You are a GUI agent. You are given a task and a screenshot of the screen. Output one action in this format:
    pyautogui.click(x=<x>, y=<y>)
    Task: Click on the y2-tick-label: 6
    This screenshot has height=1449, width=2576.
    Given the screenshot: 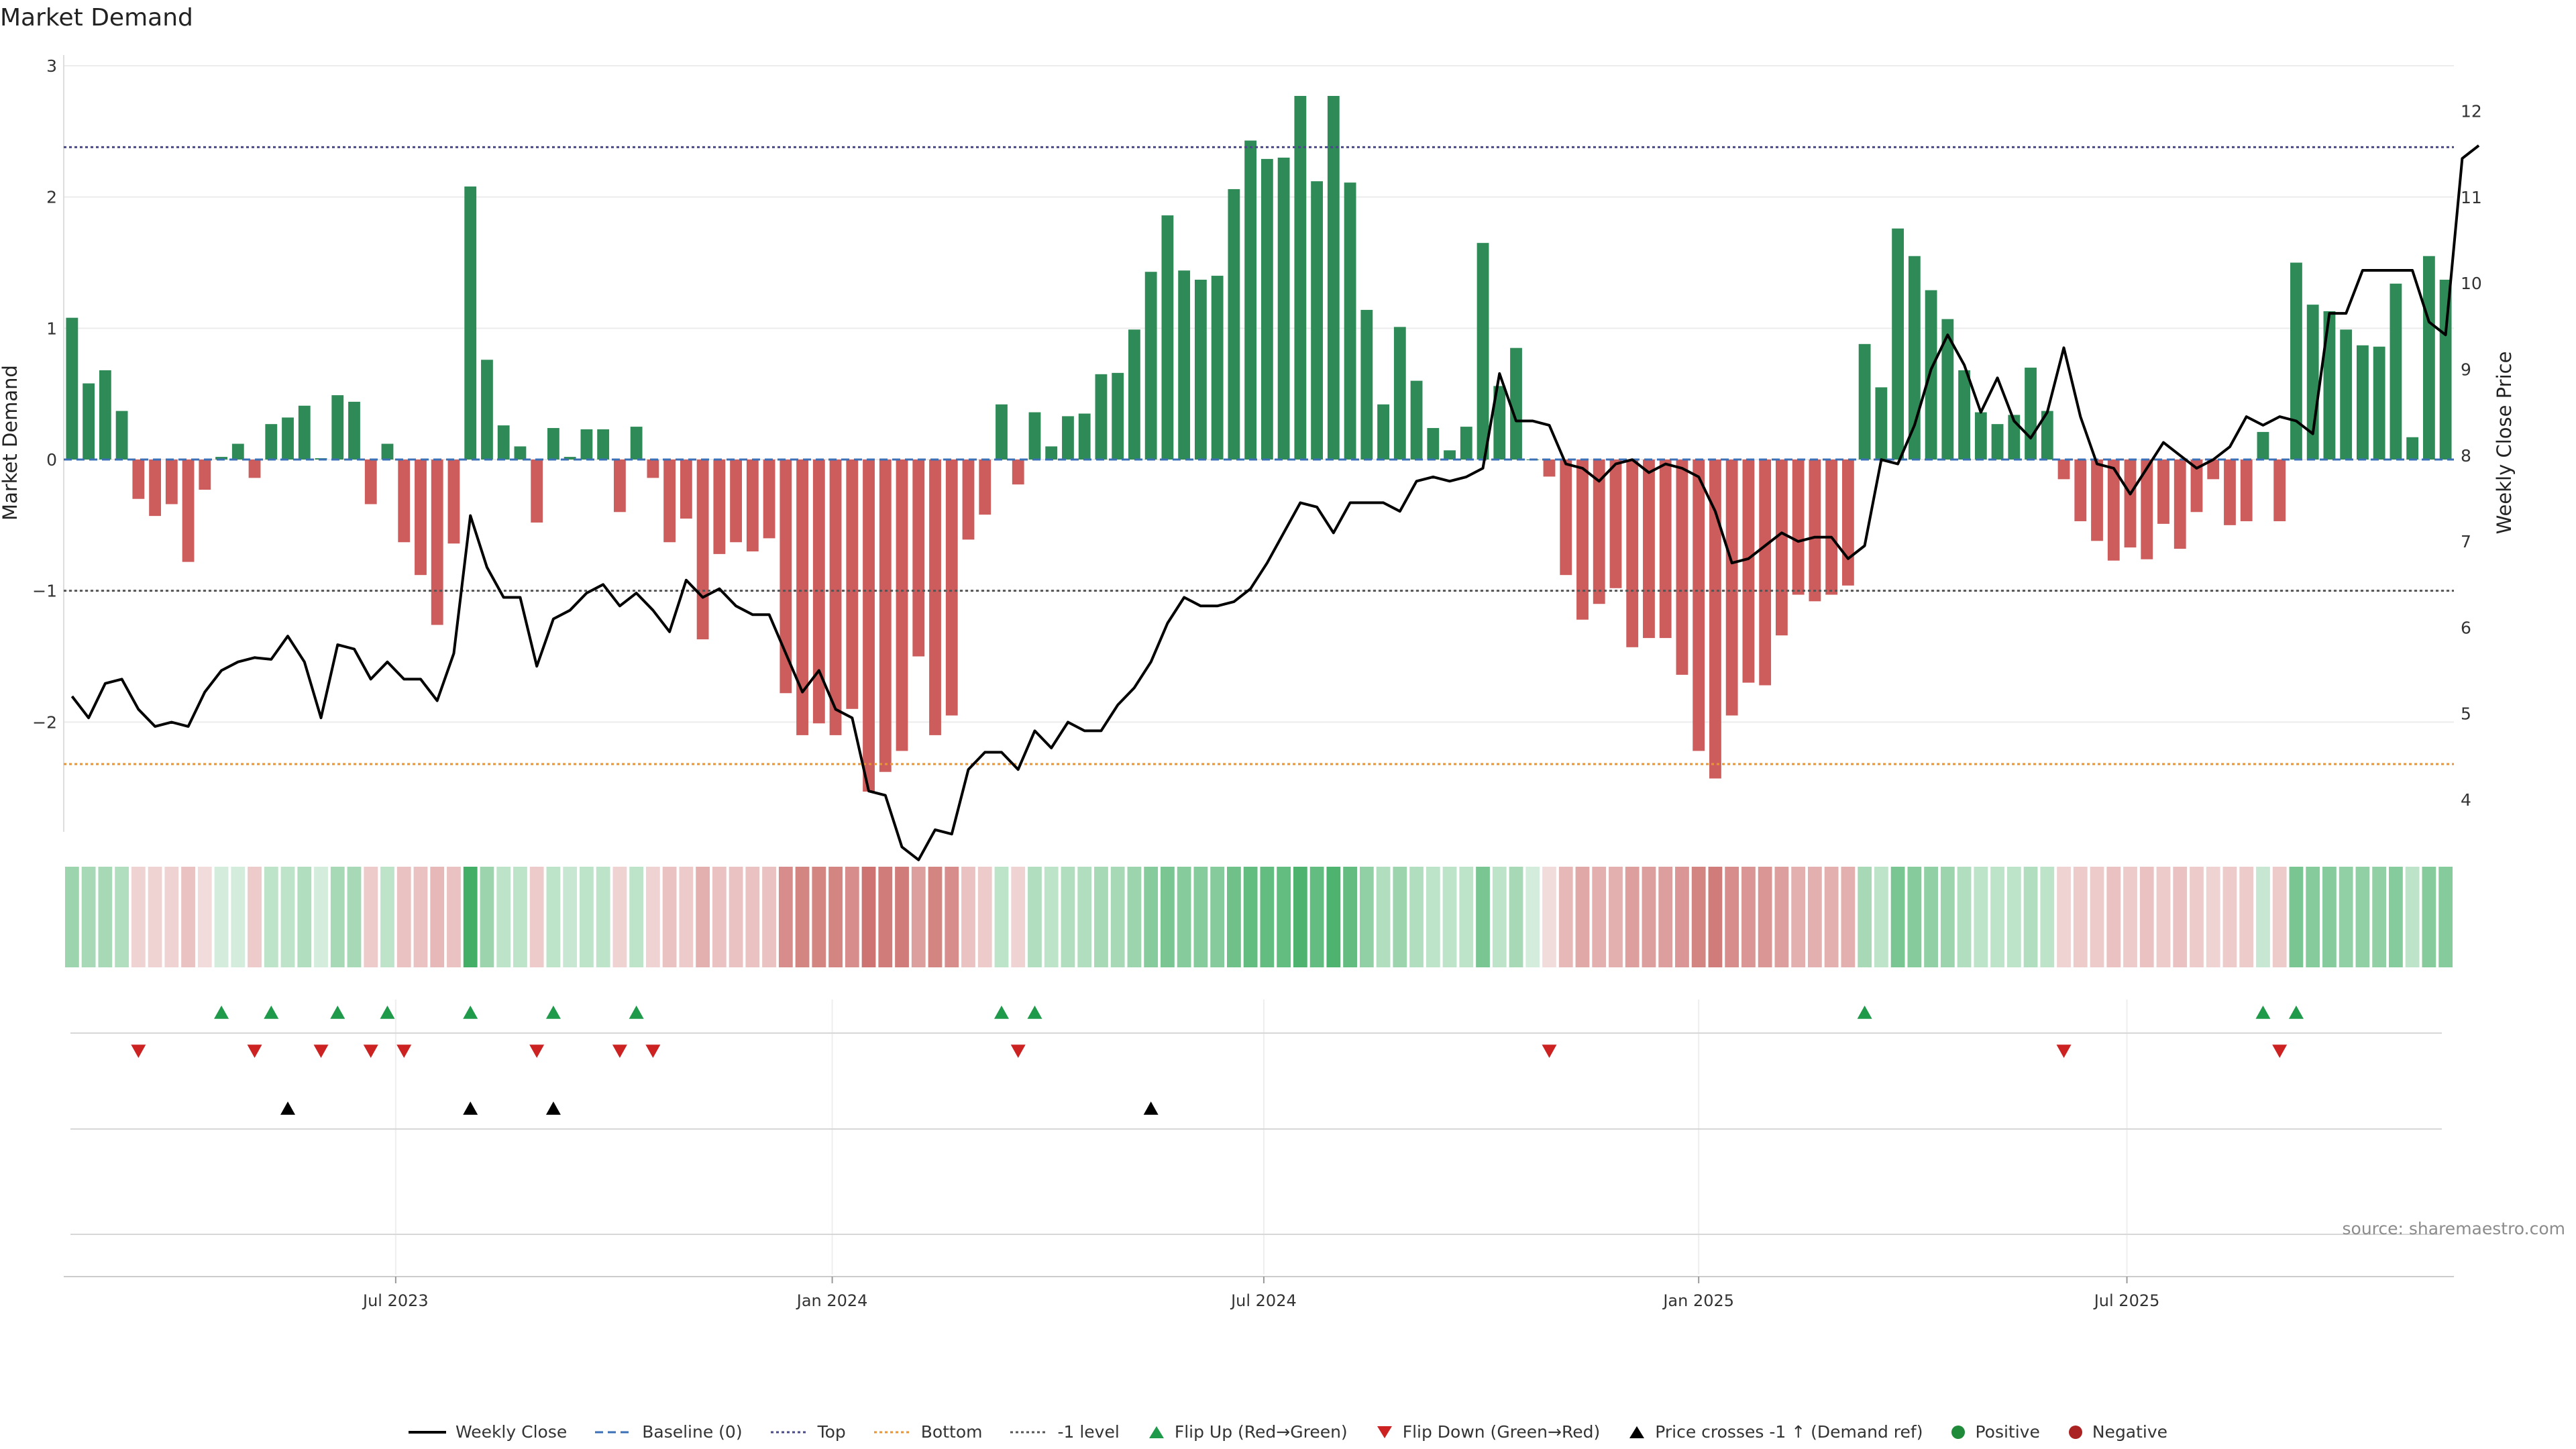 What is the action you would take?
    pyautogui.click(x=2466, y=627)
    